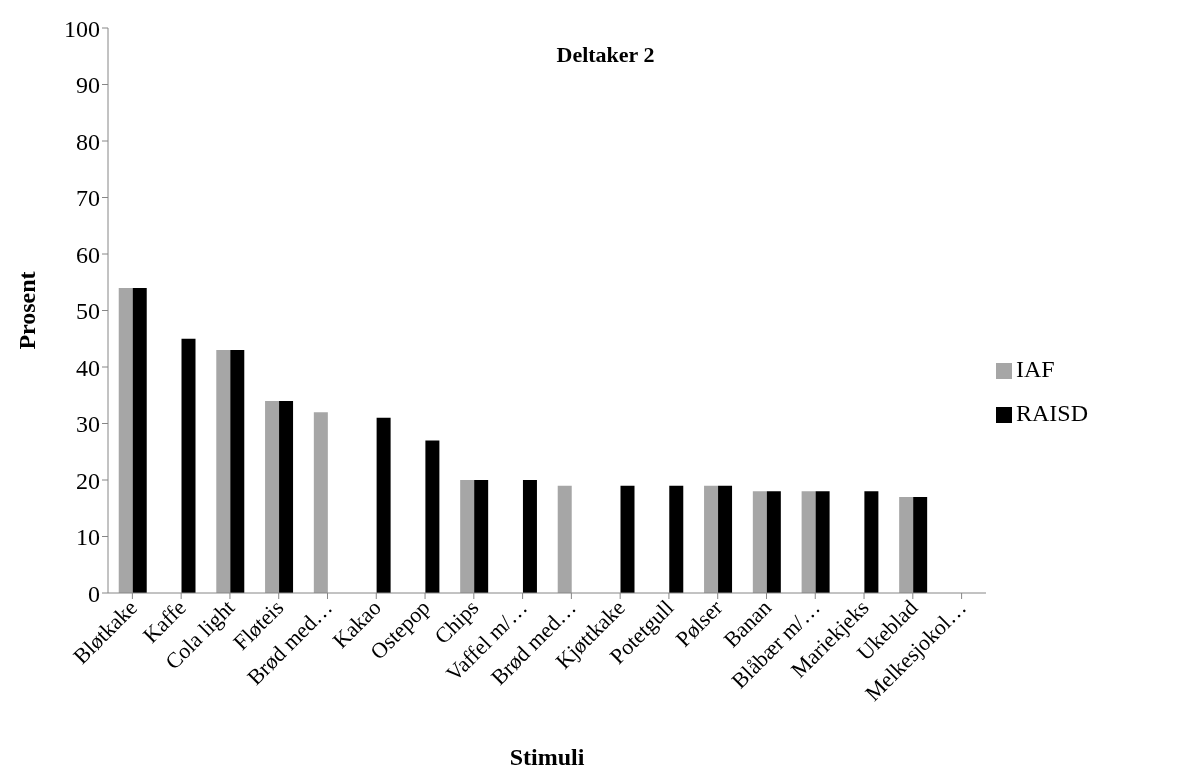 Image resolution: width=1187 pixels, height=778 pixels. Describe the element at coordinates (547, 757) in the screenshot. I see `x-axis-title: Stimuli` at that location.